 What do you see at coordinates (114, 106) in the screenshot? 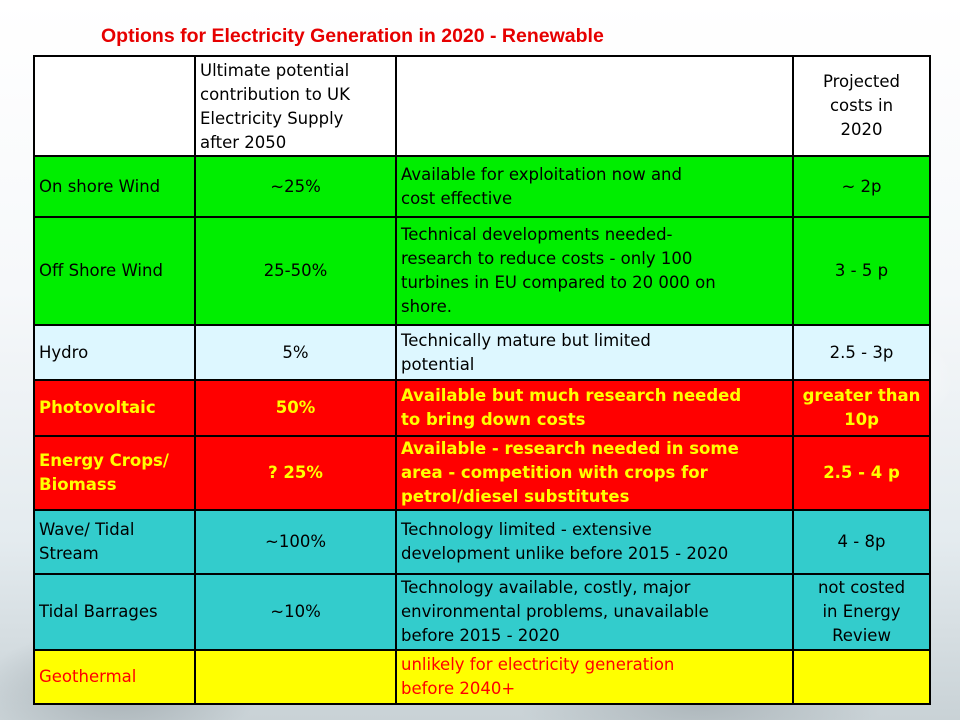
I see `header-name-cell` at bounding box center [114, 106].